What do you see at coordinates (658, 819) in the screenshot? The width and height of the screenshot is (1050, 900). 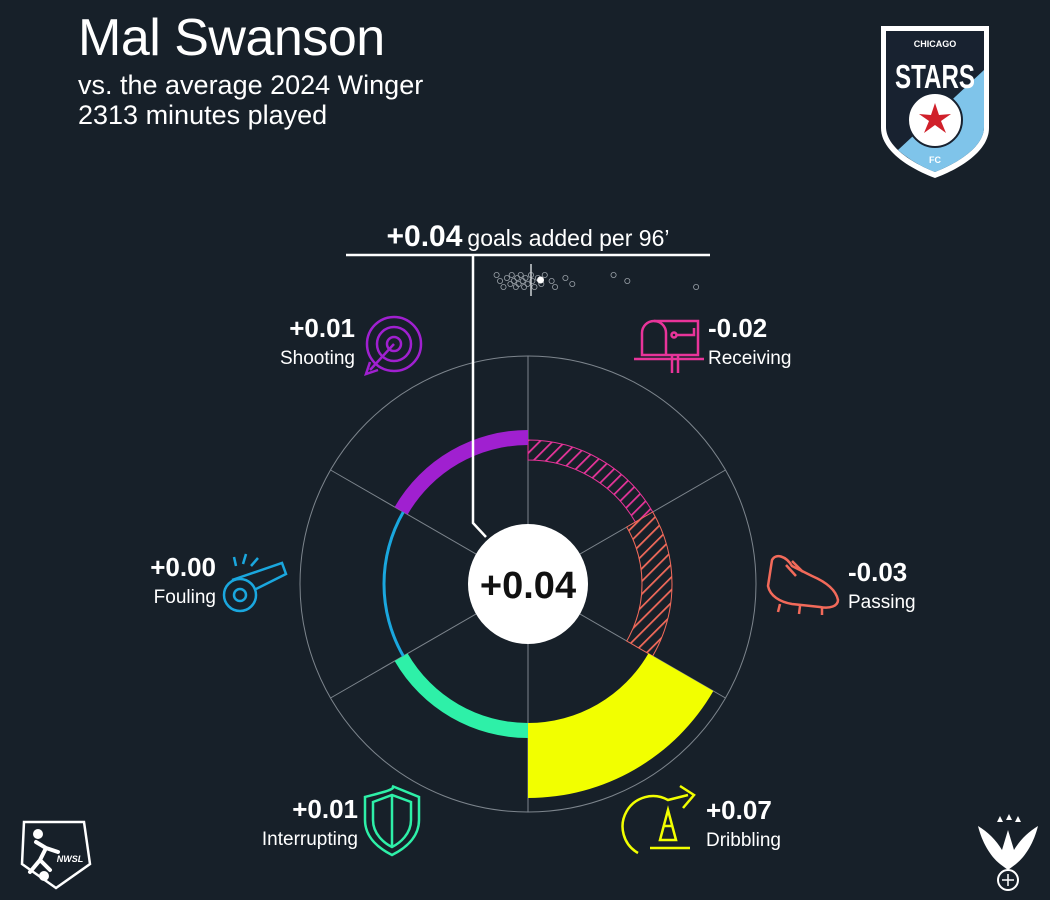 I see `cone-icon` at bounding box center [658, 819].